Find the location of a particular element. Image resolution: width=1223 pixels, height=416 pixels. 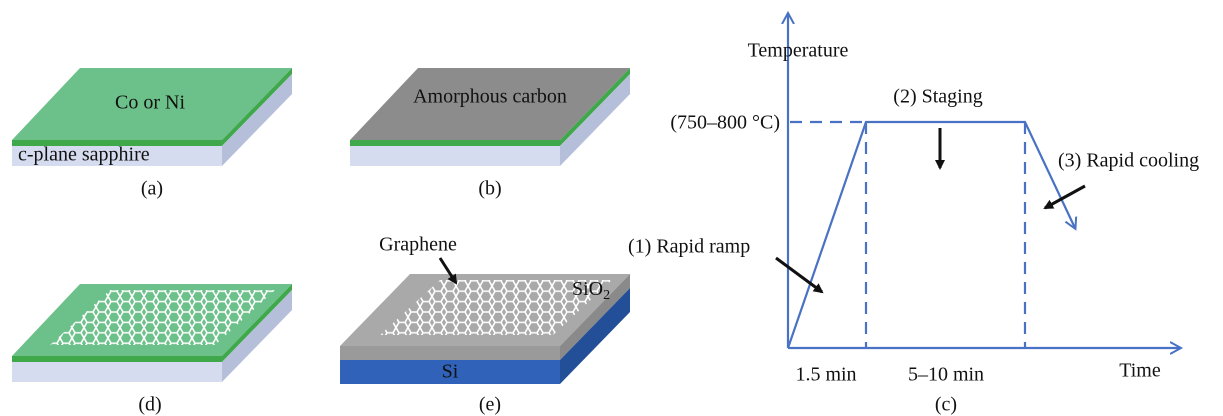

slab-a is located at coordinates (152, 117).